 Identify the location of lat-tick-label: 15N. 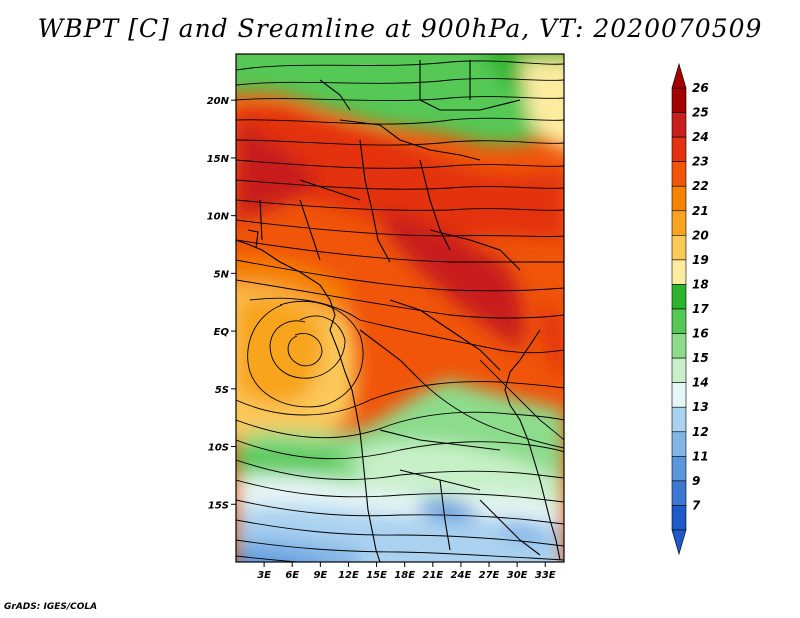
(218, 159).